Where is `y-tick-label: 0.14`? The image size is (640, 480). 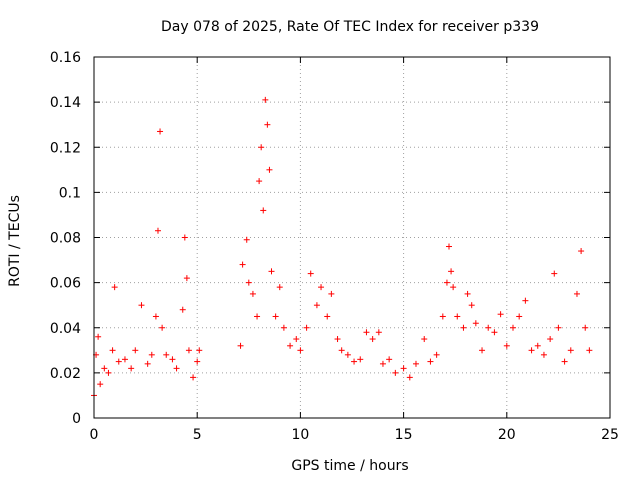 y-tick-label: 0.14 is located at coordinates (65, 103).